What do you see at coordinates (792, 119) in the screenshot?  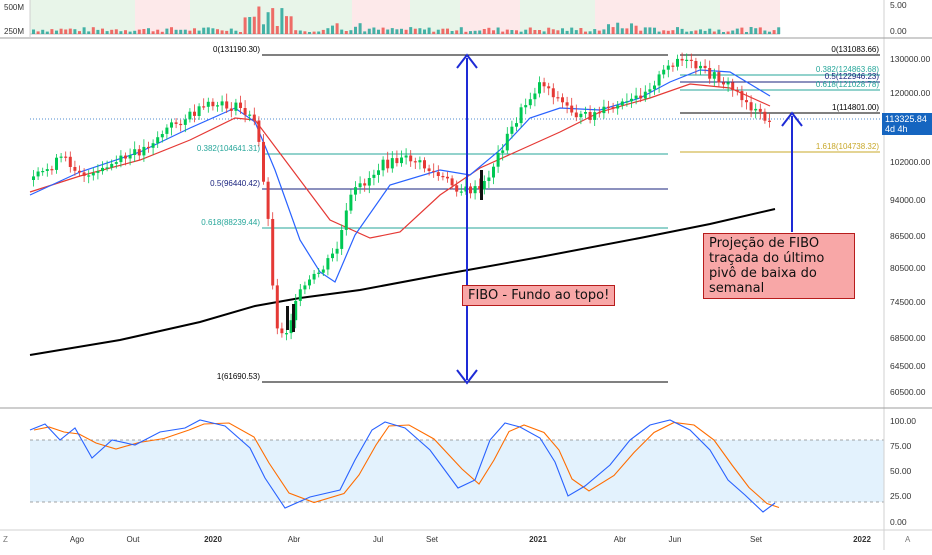 I see `projection-arrow-head` at bounding box center [792, 119].